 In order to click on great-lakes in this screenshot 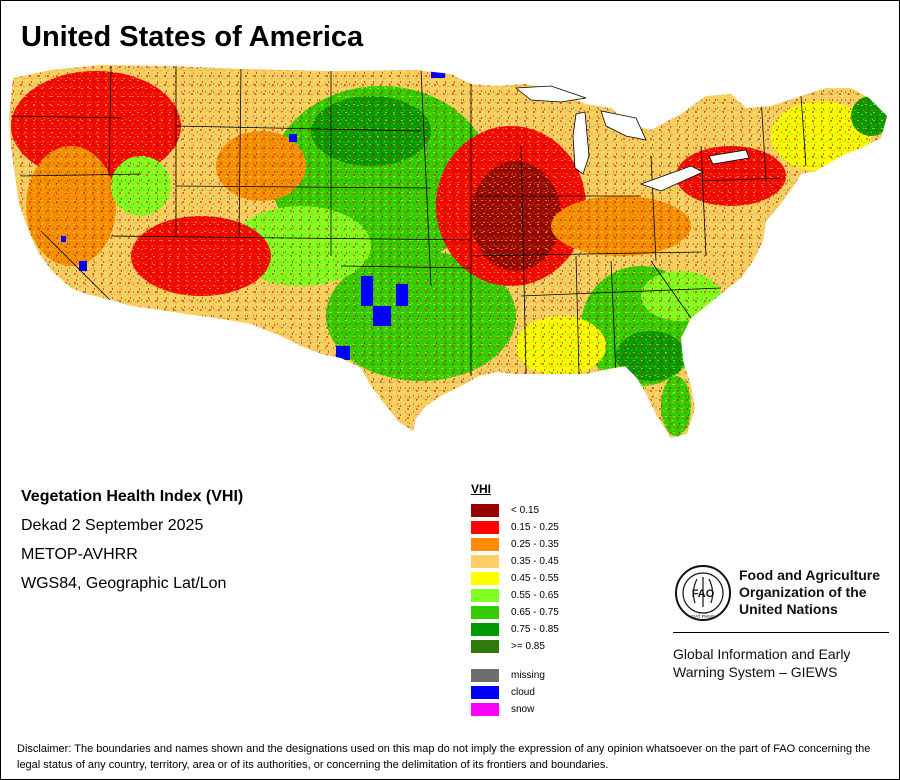, I will do `click(632, 138)`.